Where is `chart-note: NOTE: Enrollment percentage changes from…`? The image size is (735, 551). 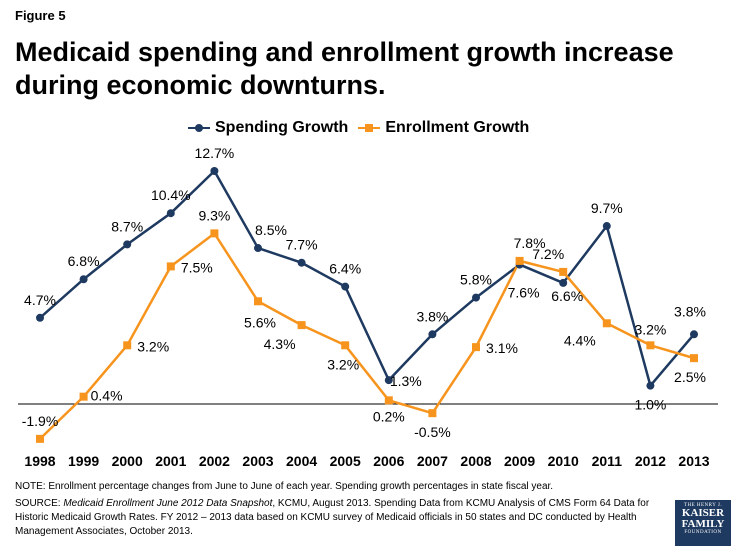 chart-note: NOTE: Enrollment percentage changes from… is located at coordinates (284, 486).